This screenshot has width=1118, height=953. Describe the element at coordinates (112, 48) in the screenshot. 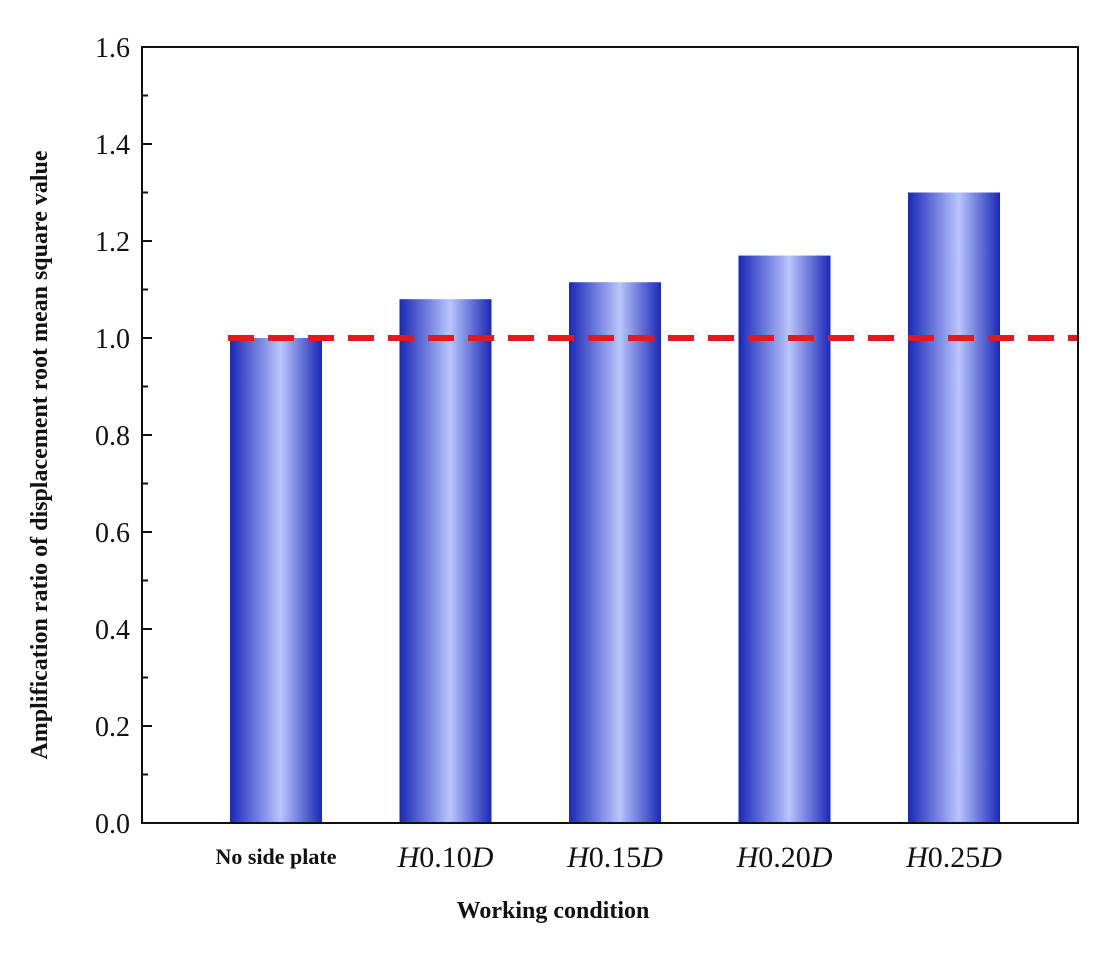

I see `y-tick-label-8: 1.6` at that location.